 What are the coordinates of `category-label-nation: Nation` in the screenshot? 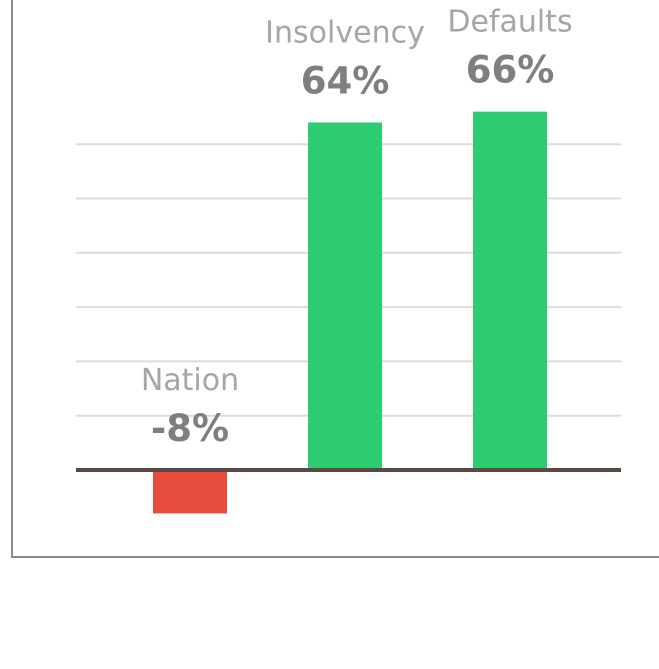 It's located at (190, 380).